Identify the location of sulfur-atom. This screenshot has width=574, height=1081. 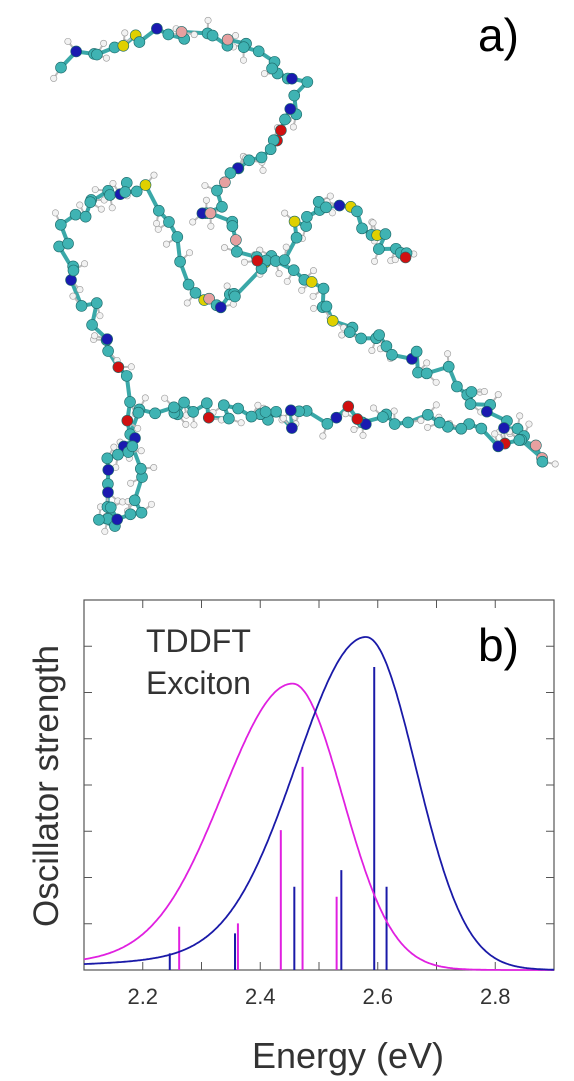
(294, 221).